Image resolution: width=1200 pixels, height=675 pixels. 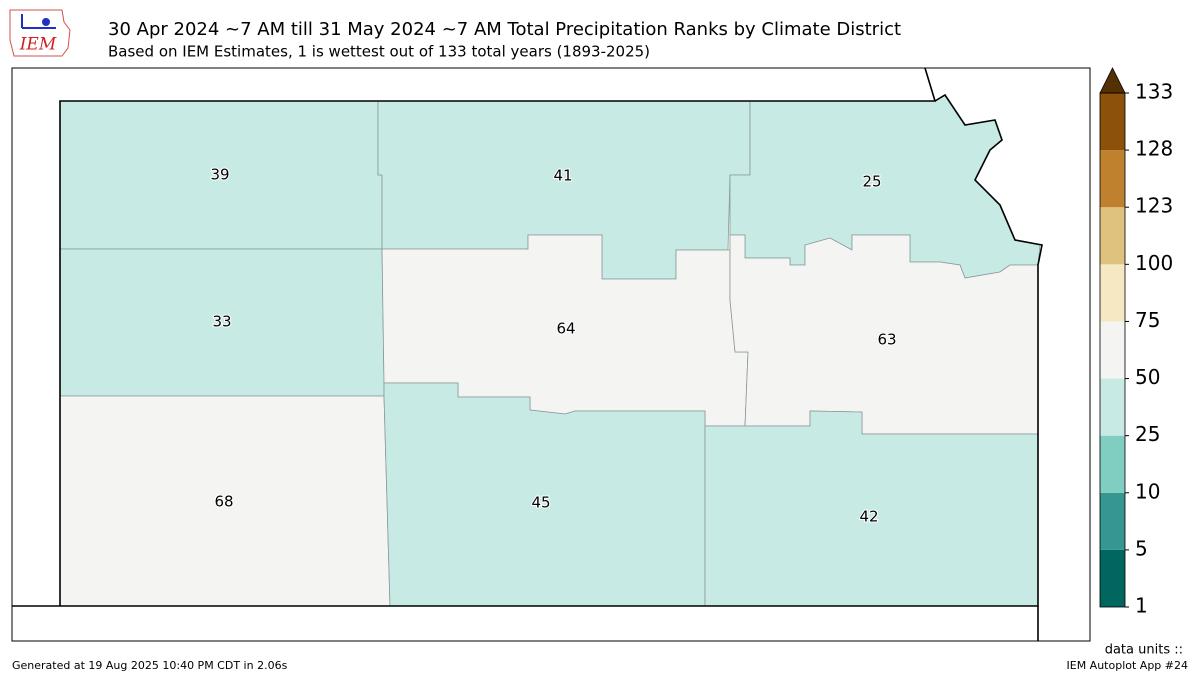 I want to click on colorbar-extend, so click(x=1112, y=80).